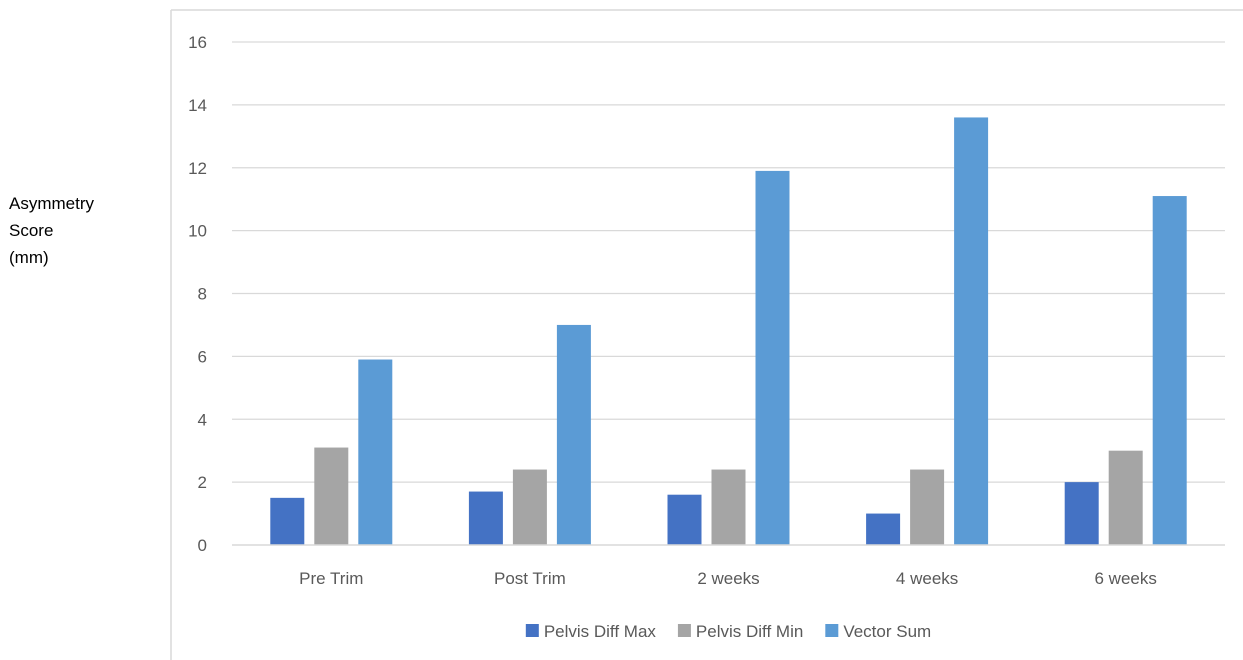  What do you see at coordinates (1126, 578) in the screenshot?
I see `x-tick-label: 6 weeks` at bounding box center [1126, 578].